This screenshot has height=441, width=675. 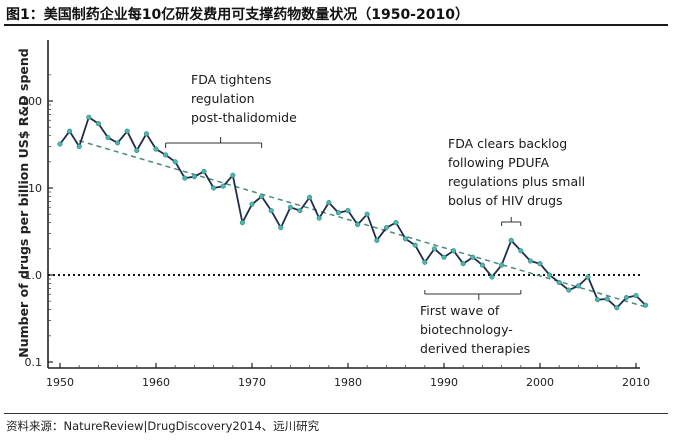 What do you see at coordinates (34, 275) in the screenshot?
I see `y-tick-label: 1.0` at bounding box center [34, 275].